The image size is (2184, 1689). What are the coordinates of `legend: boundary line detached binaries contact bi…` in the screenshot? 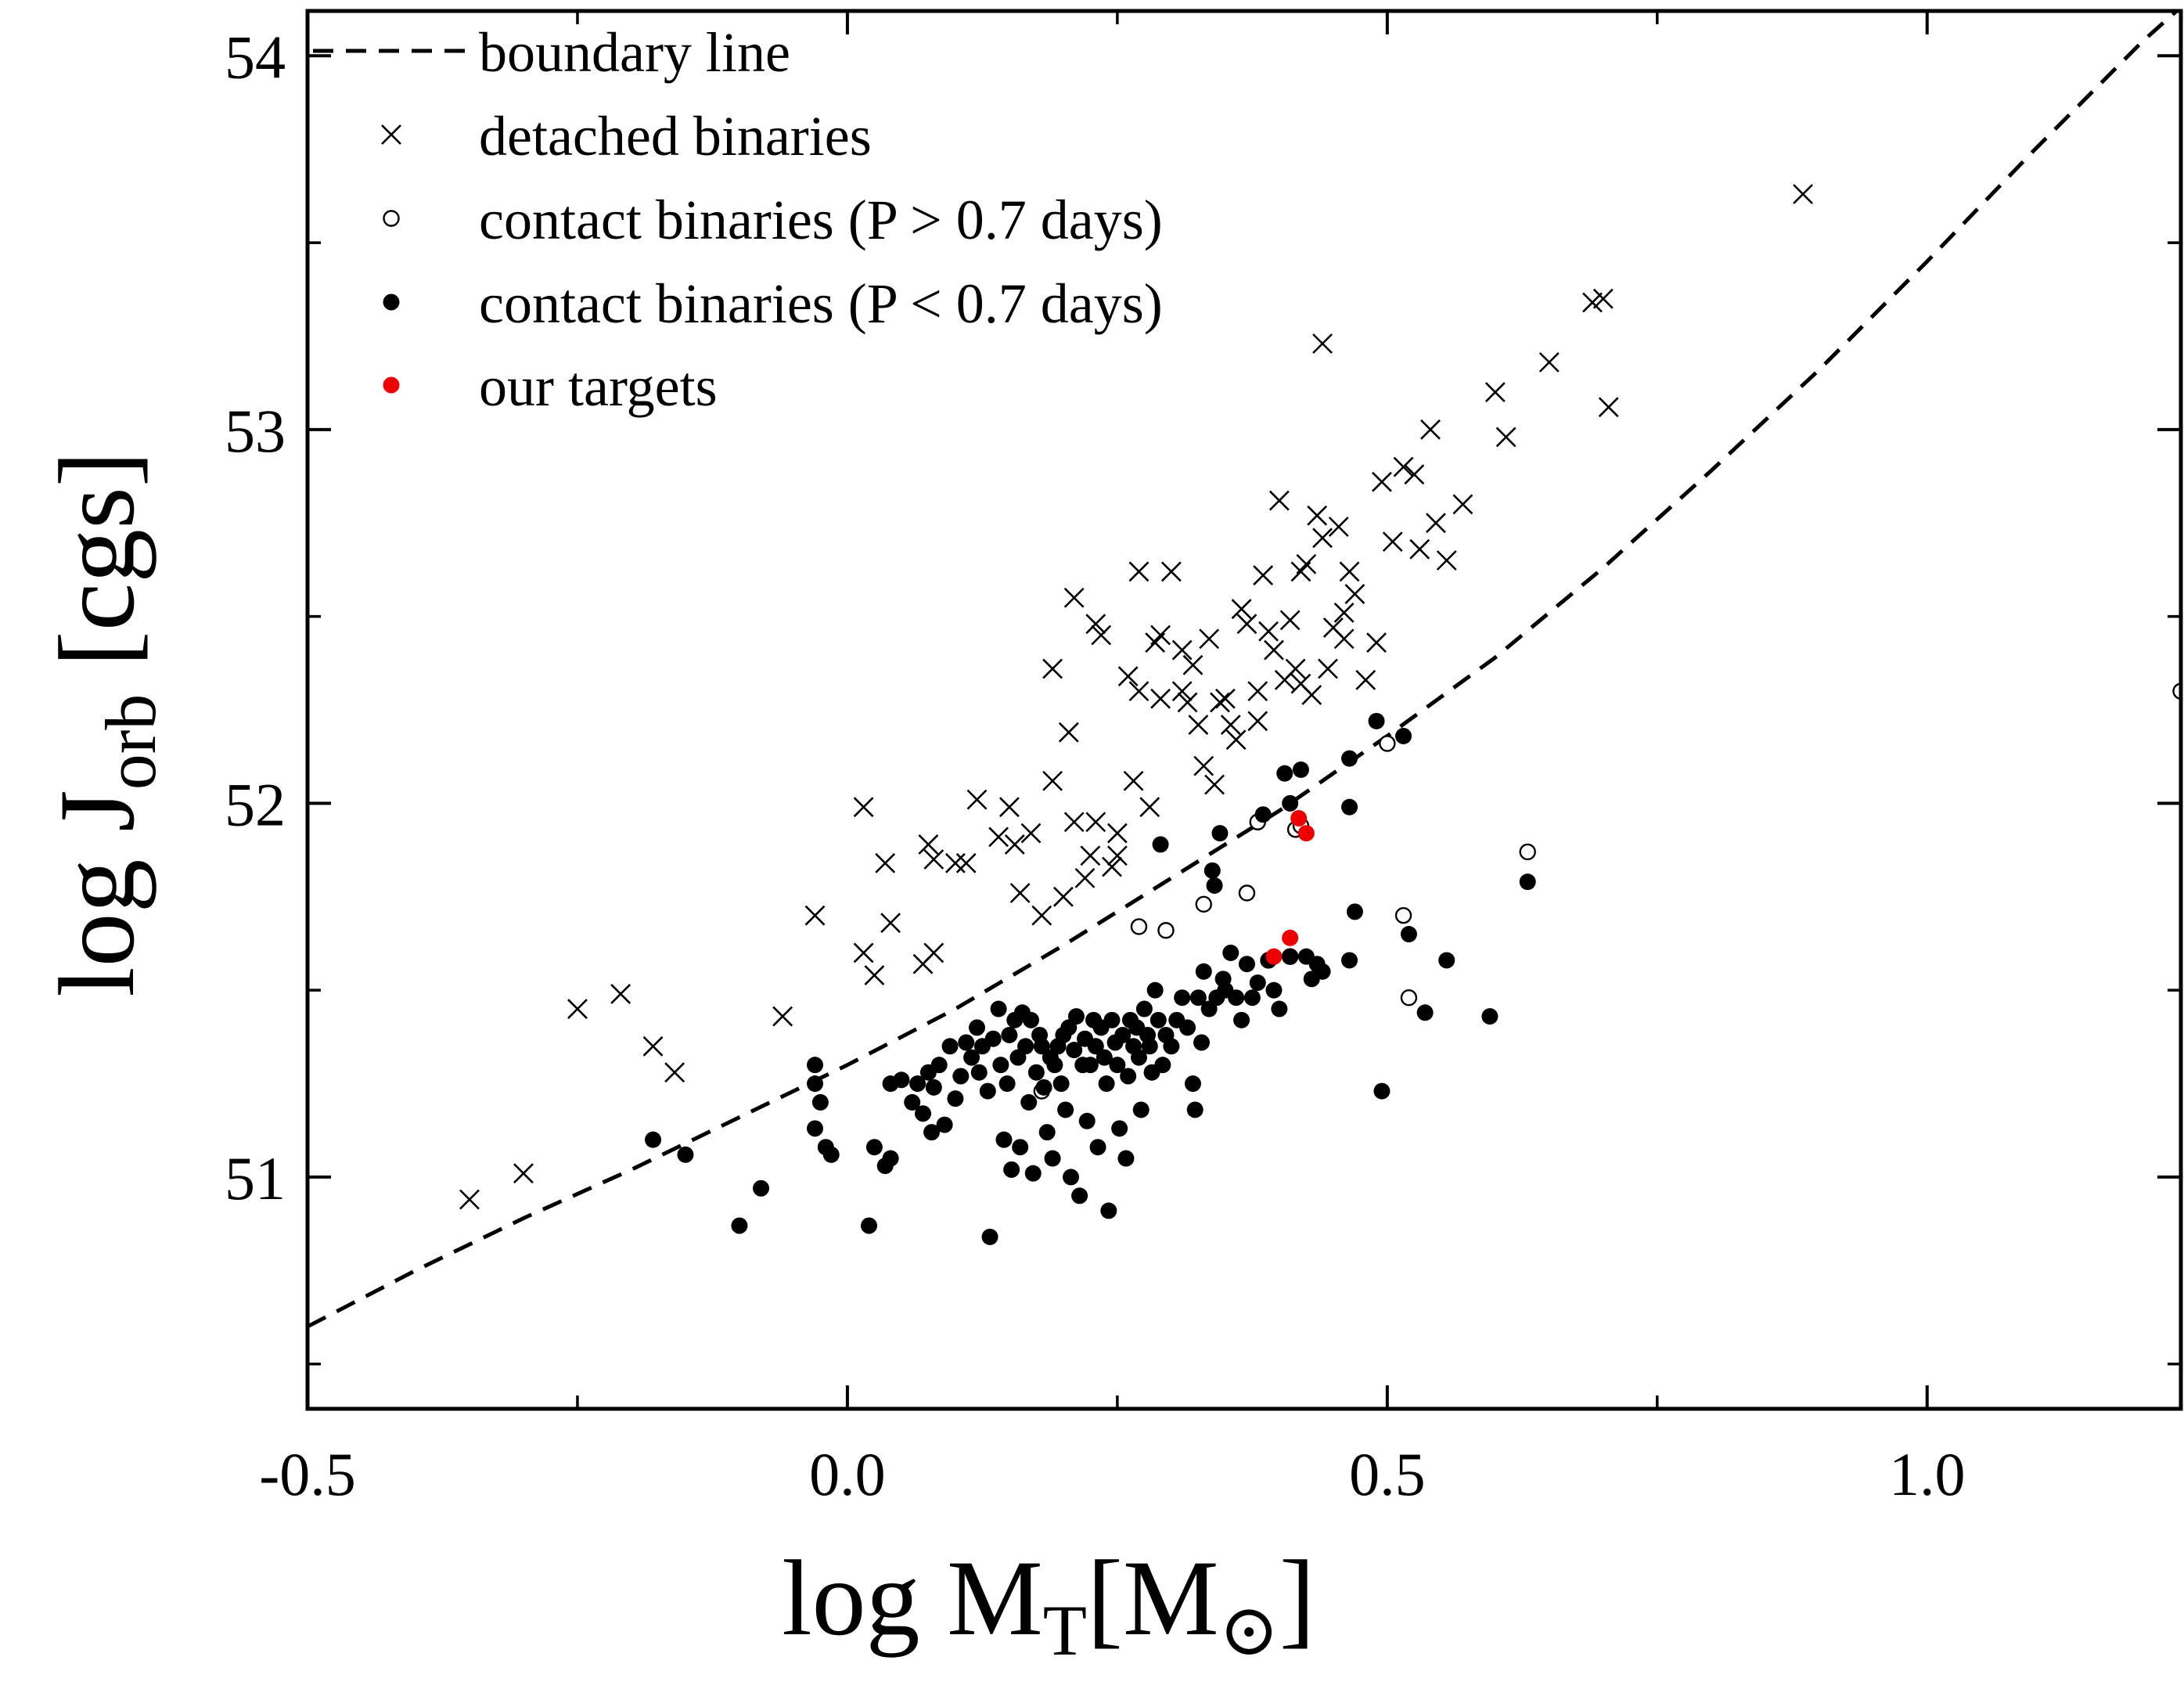 It's located at (738, 220).